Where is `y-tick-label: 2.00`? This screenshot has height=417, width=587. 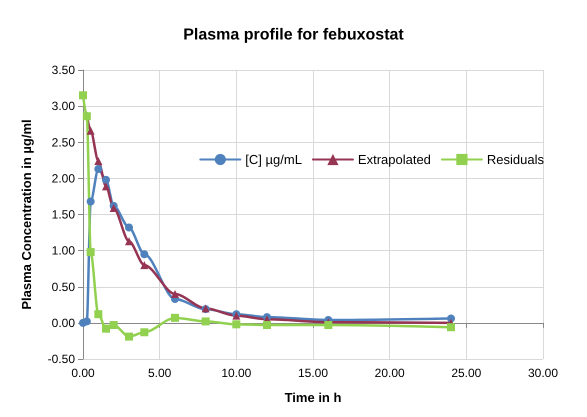 y-tick-label: 2.00 is located at coordinates (64, 178).